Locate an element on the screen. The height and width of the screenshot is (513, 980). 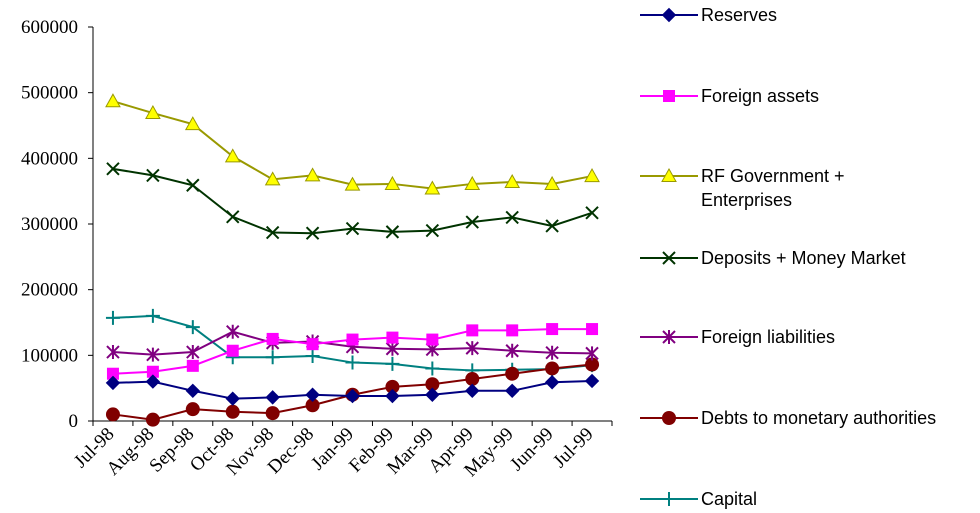
y-tick-label: 0 is located at coordinates (74, 421).